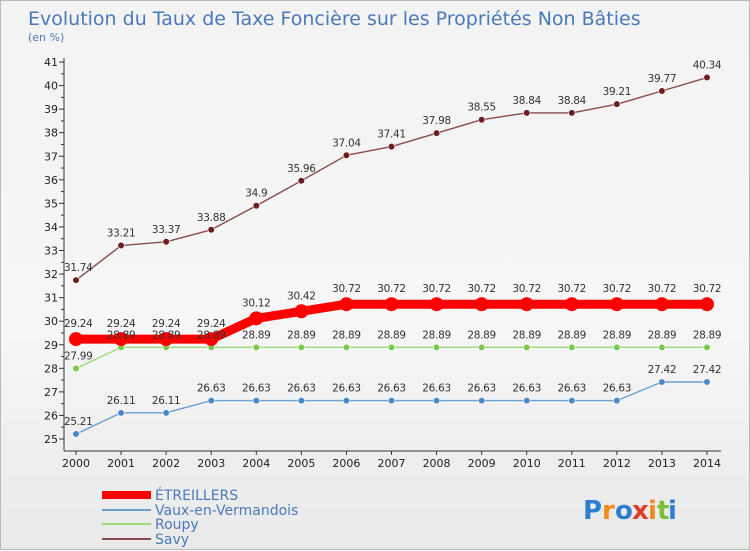  Describe the element at coordinates (391, 135) in the screenshot. I see `data-label: 37.41` at that location.